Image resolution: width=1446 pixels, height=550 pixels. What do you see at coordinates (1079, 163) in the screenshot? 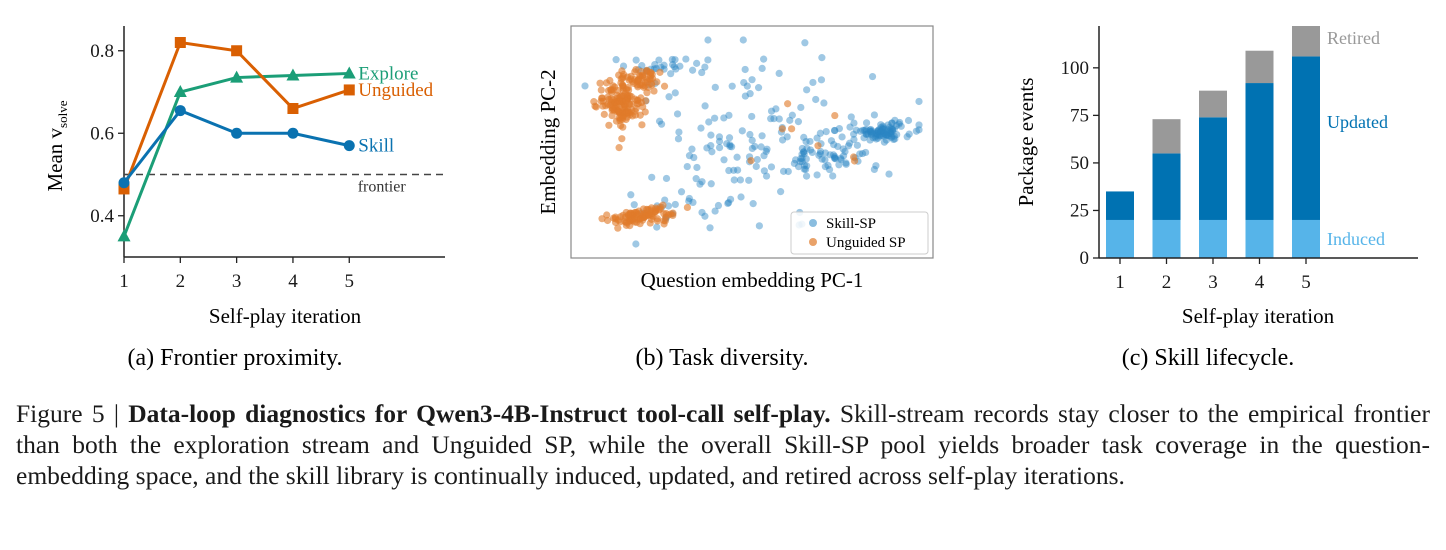
I see `y-tick-label: 50` at bounding box center [1079, 163].